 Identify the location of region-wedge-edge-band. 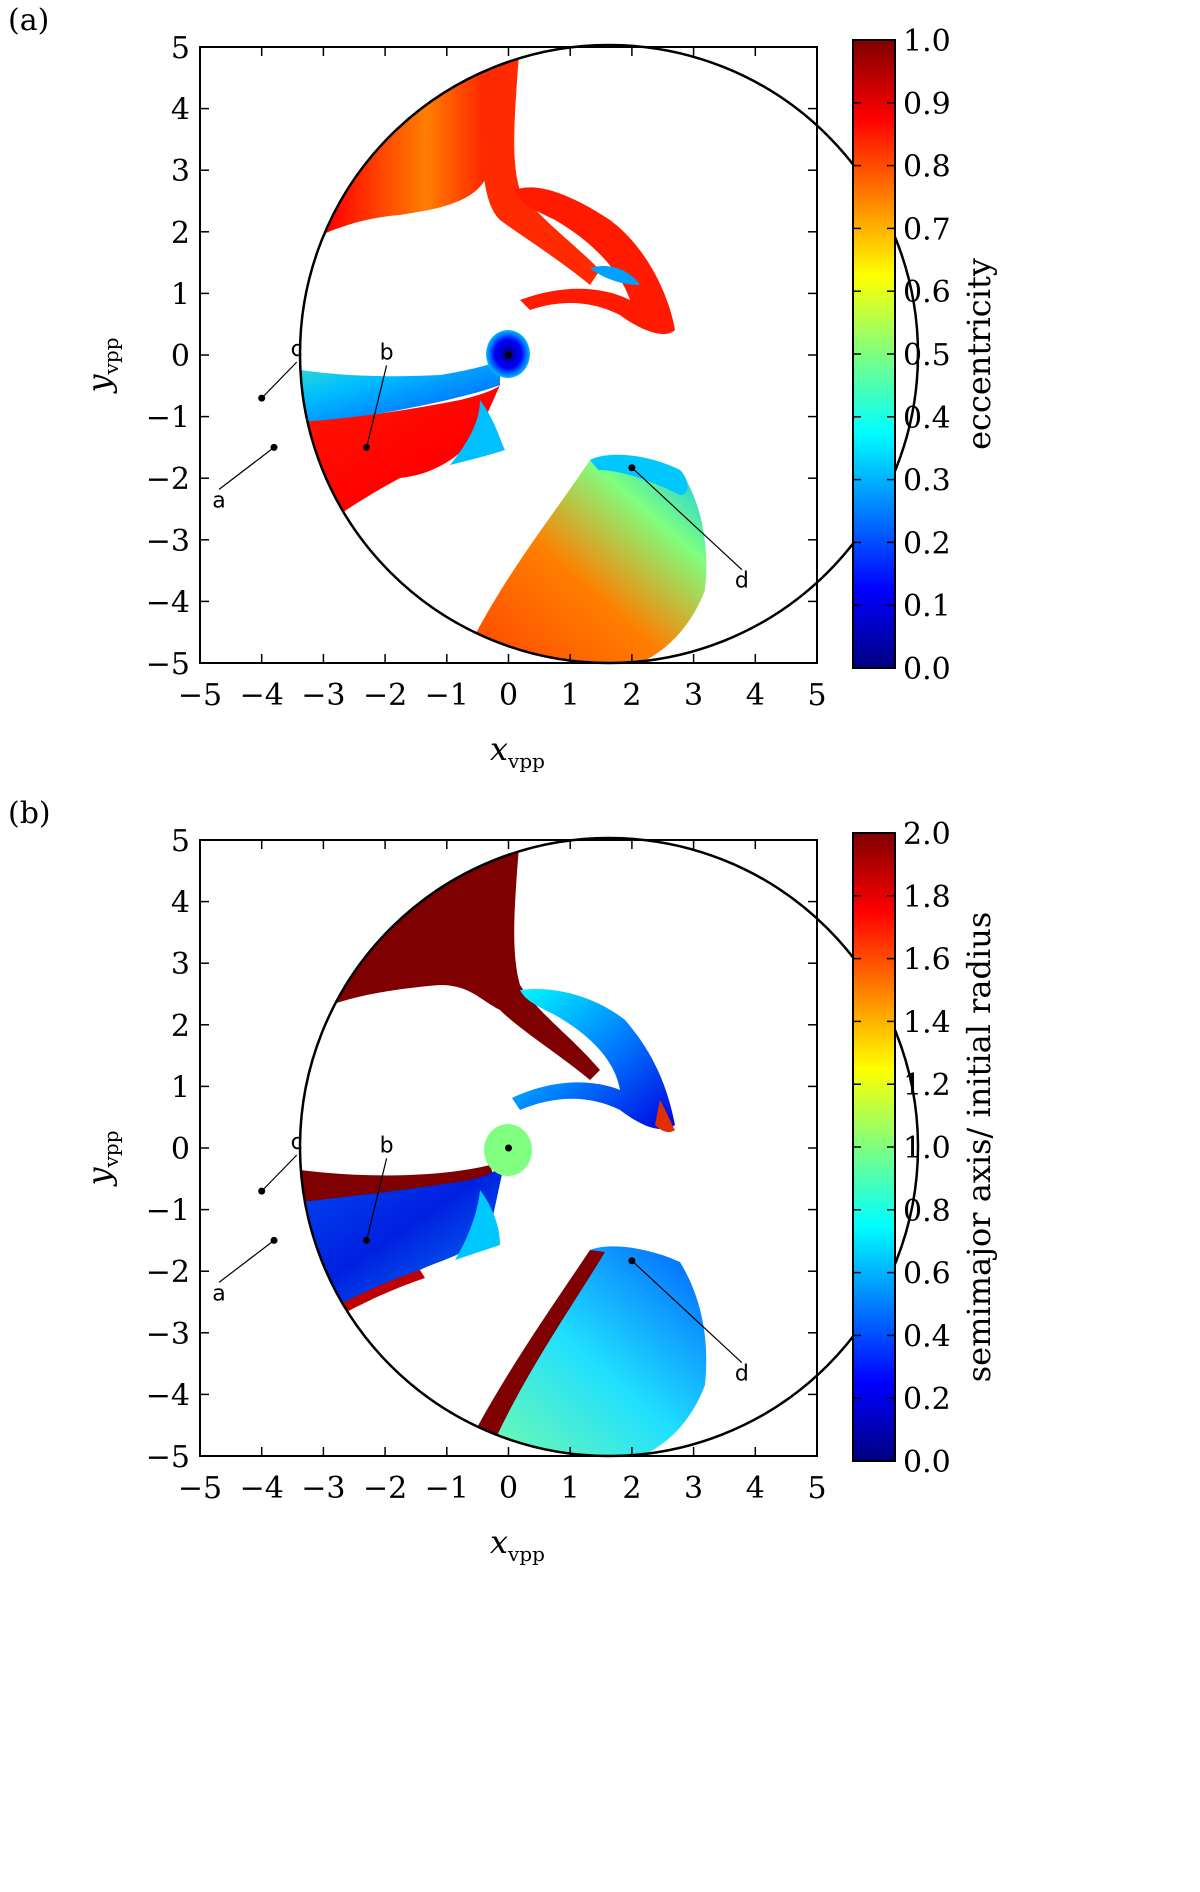
(532, 1353).